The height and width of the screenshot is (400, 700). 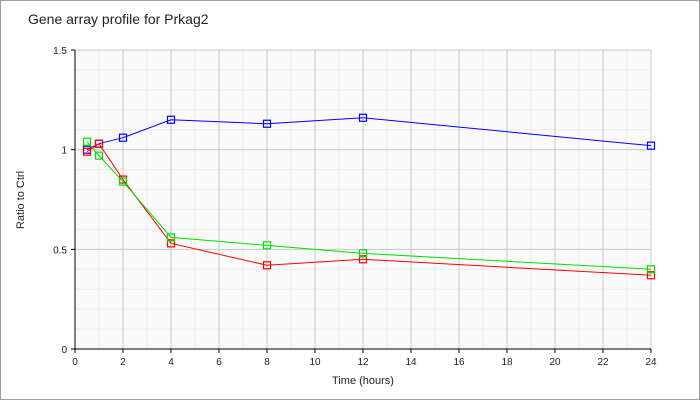 I want to click on x-tick-label: 16, so click(x=459, y=362).